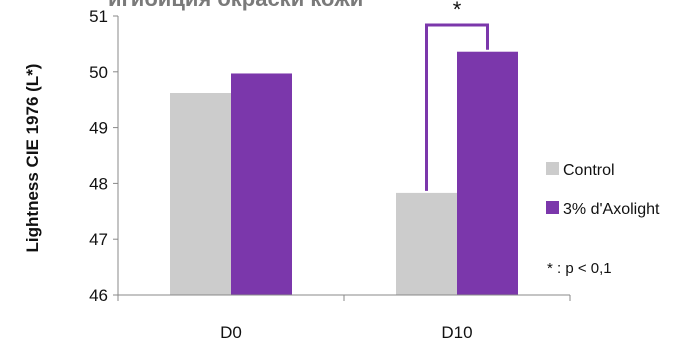 The height and width of the screenshot is (344, 700). Describe the element at coordinates (235, 5) in the screenshot. I see `chart-title: игибиция окраски кожи` at that location.